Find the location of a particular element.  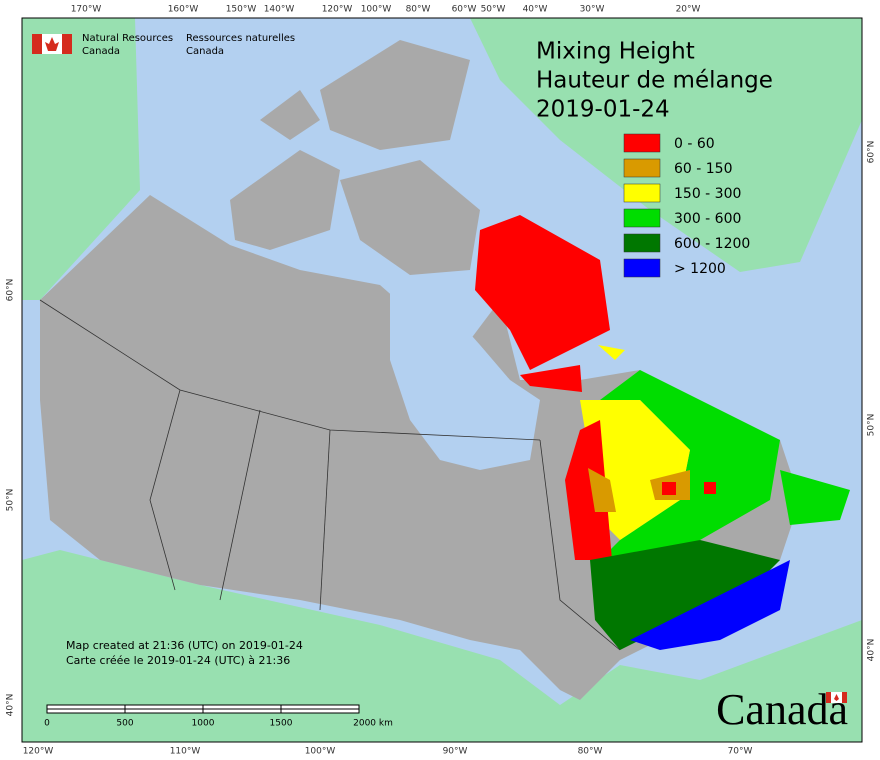

legend-label: 300 - 600 is located at coordinates (707, 219).